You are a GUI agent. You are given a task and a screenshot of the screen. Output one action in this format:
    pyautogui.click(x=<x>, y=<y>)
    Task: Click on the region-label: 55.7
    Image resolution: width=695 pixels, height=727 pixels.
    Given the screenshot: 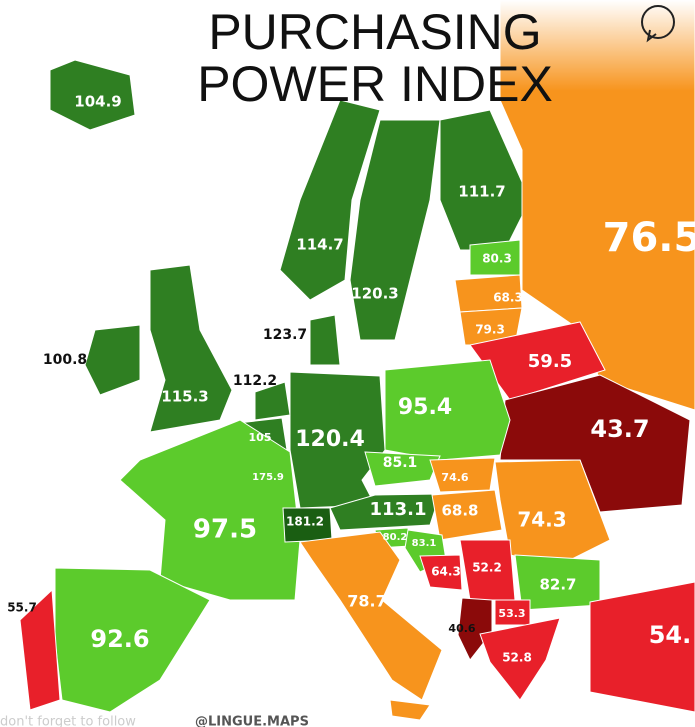 What is the action you would take?
    pyautogui.click(x=22, y=608)
    